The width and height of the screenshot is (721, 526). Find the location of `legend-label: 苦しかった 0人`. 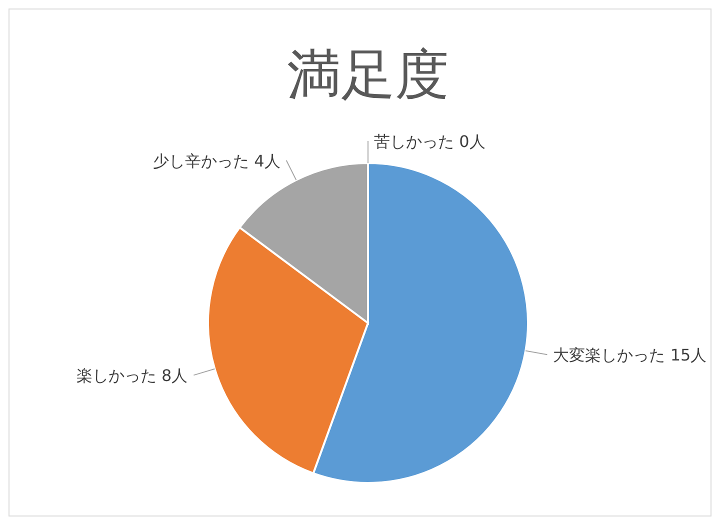

legend-label: 苦しかった 0人 is located at coordinates (430, 141).